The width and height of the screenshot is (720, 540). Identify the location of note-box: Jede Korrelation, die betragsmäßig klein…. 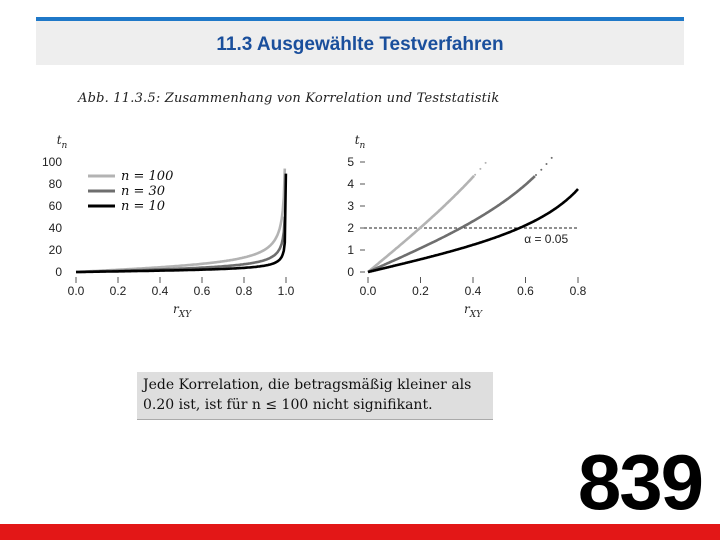
(315, 396).